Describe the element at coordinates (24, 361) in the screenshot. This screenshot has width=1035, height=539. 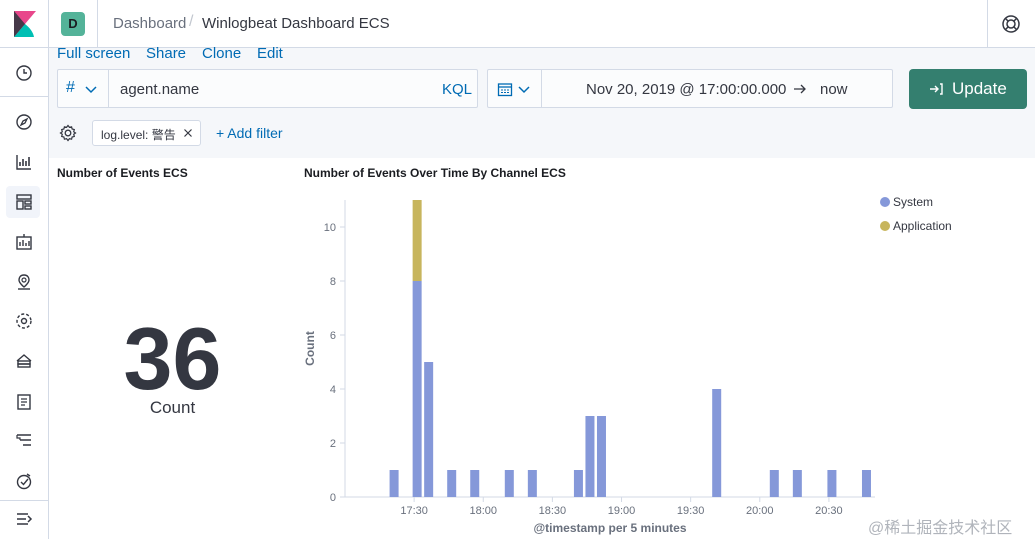
I see `infrastructure-icon` at that location.